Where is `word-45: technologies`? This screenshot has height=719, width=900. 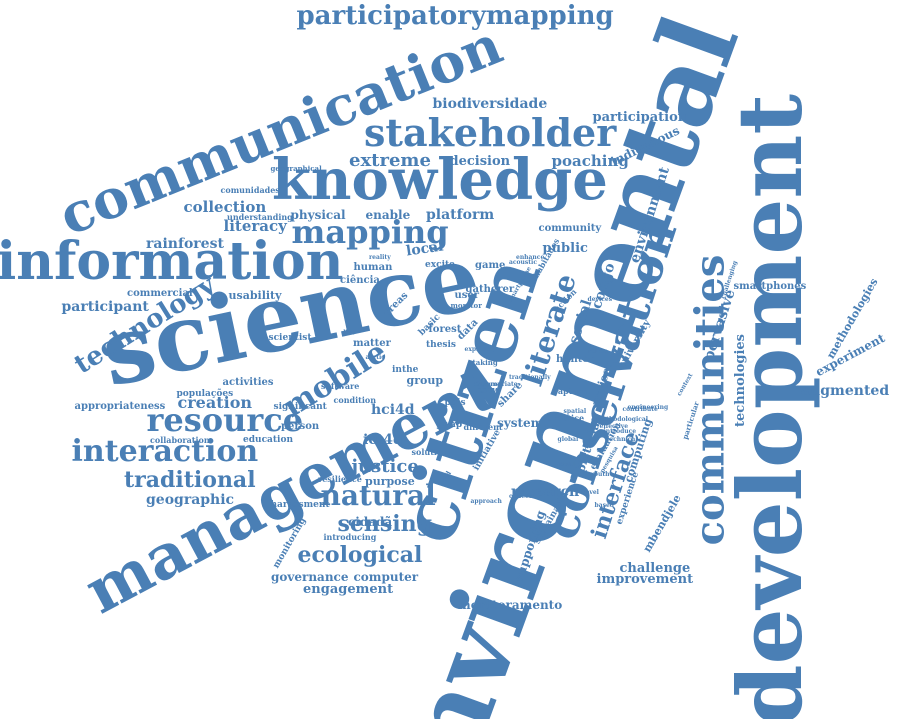
word-45: technologies is located at coordinates (740, 380).